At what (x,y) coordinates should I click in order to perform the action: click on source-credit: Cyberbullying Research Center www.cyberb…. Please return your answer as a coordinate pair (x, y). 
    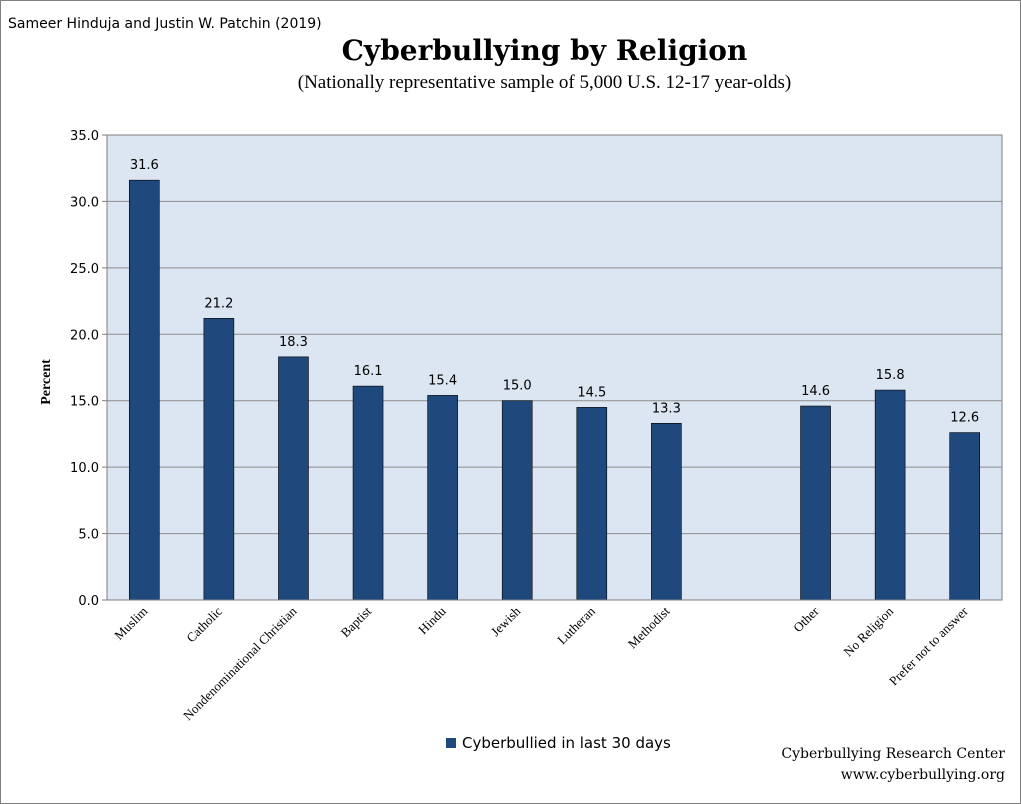
    Looking at the image, I should click on (893, 765).